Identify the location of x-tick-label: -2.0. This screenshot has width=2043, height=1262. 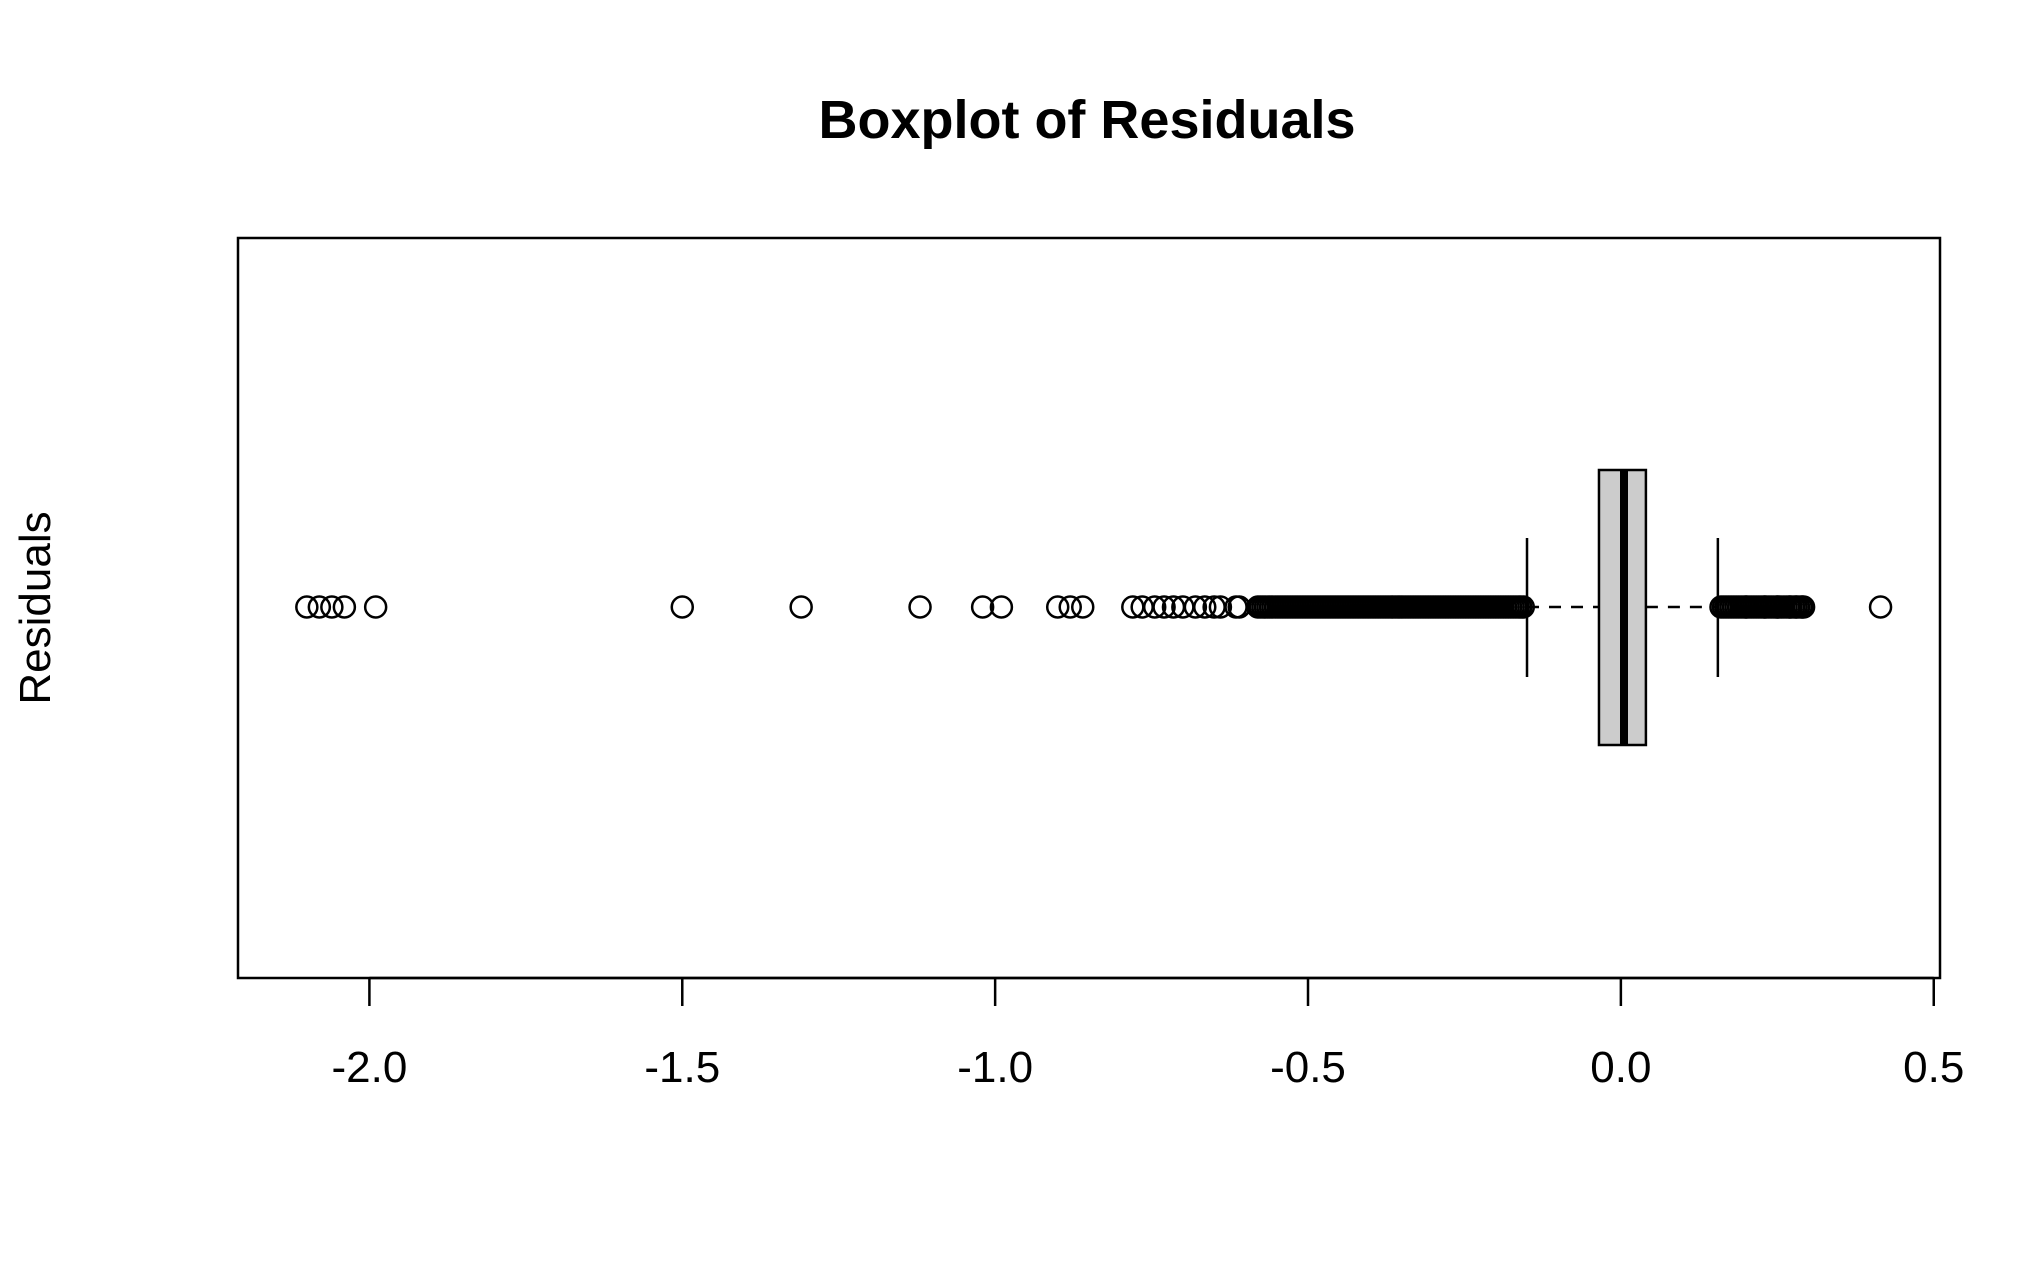
(369, 1067).